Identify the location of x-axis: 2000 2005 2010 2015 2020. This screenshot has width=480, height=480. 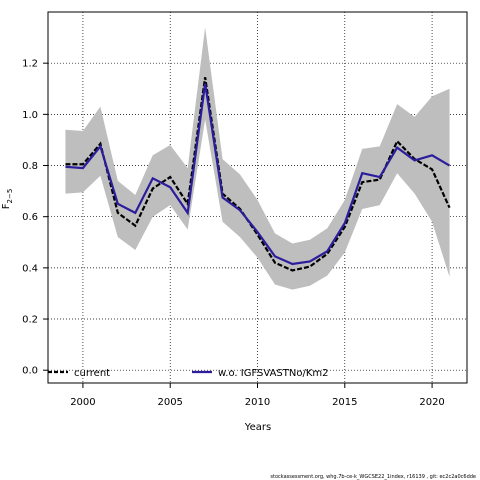
(257, 395).